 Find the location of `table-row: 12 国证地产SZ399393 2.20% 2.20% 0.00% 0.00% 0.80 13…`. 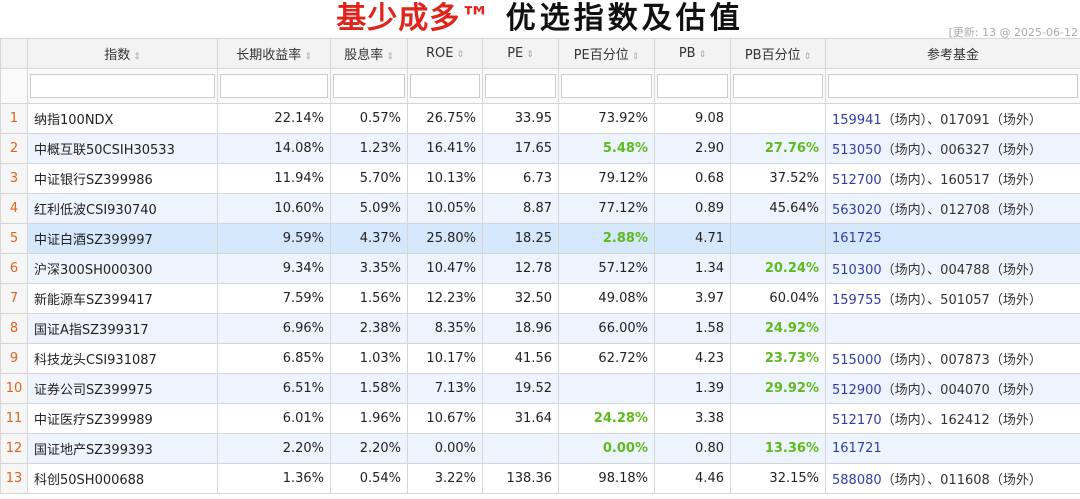

table-row: 12 国证地产SZ399393 2.20% 2.20% 0.00% 0.00% 0.80 13… is located at coordinates (540, 448).